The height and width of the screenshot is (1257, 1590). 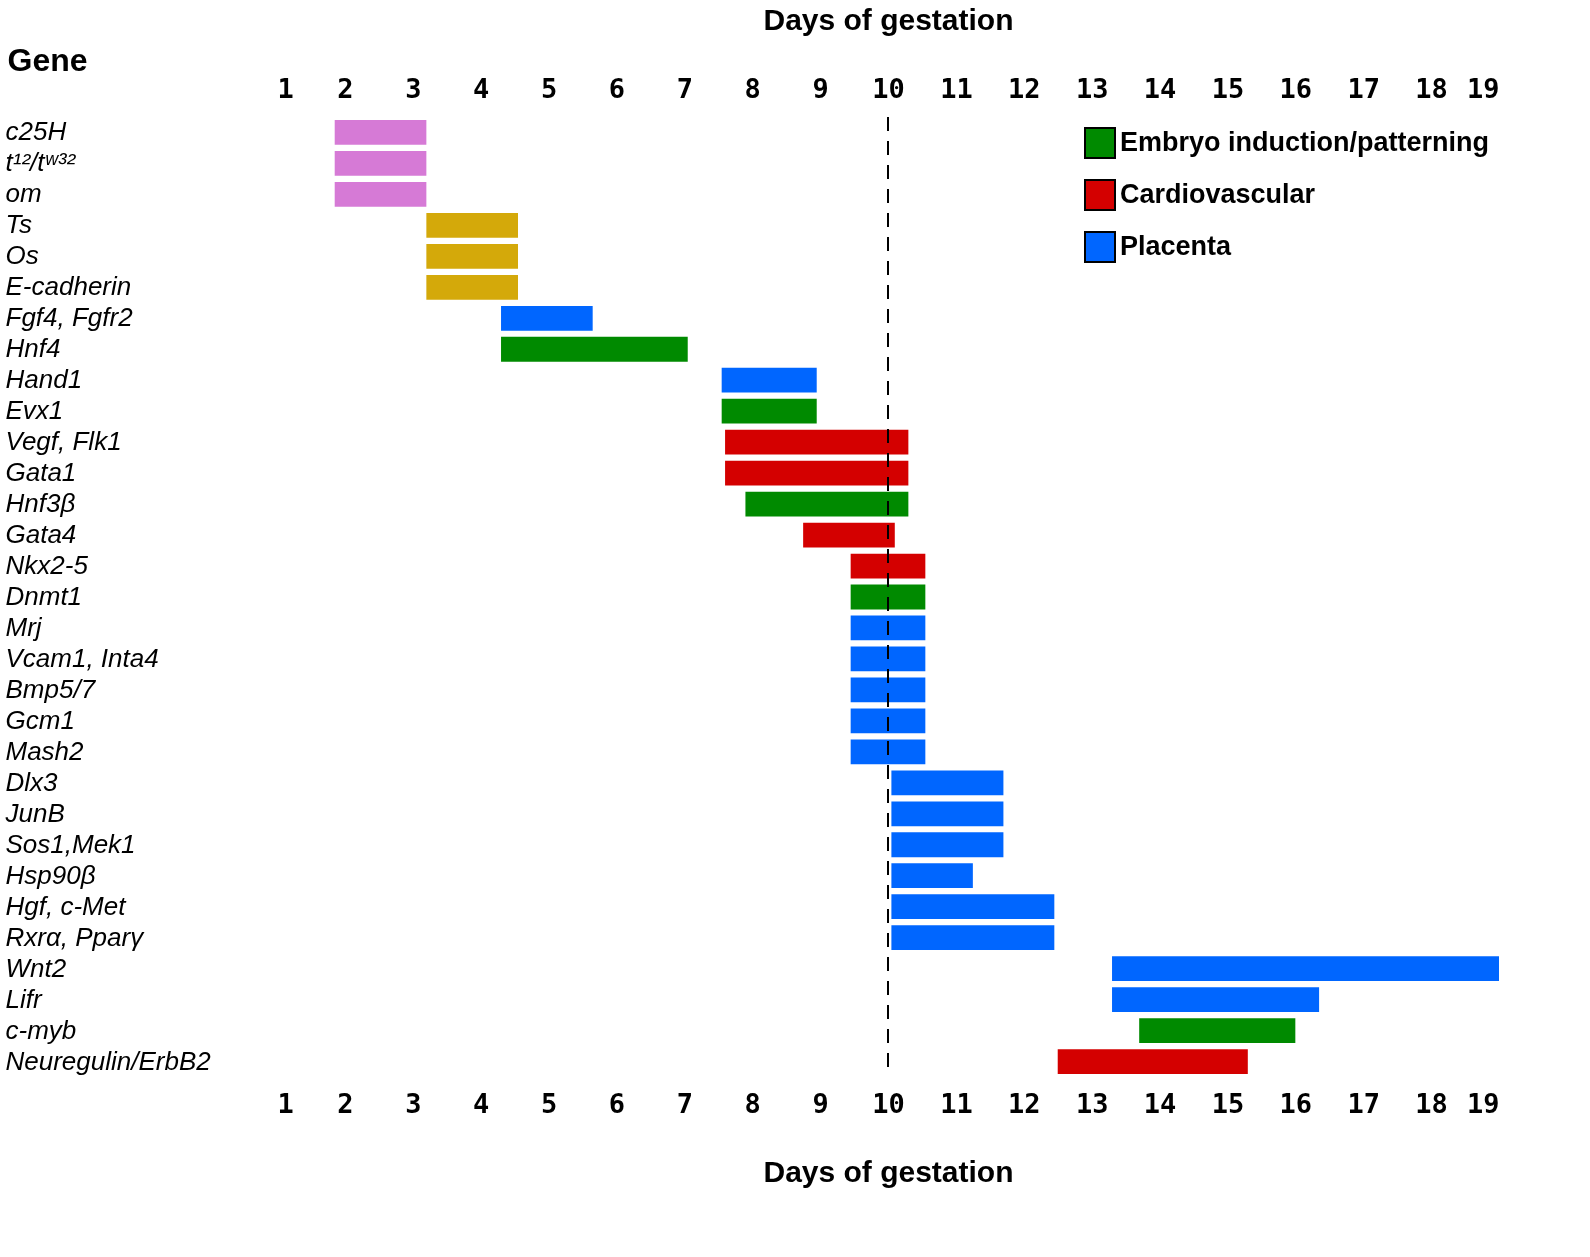 What do you see at coordinates (888, 1103) in the screenshot?
I see `x-tick-label: 10` at bounding box center [888, 1103].